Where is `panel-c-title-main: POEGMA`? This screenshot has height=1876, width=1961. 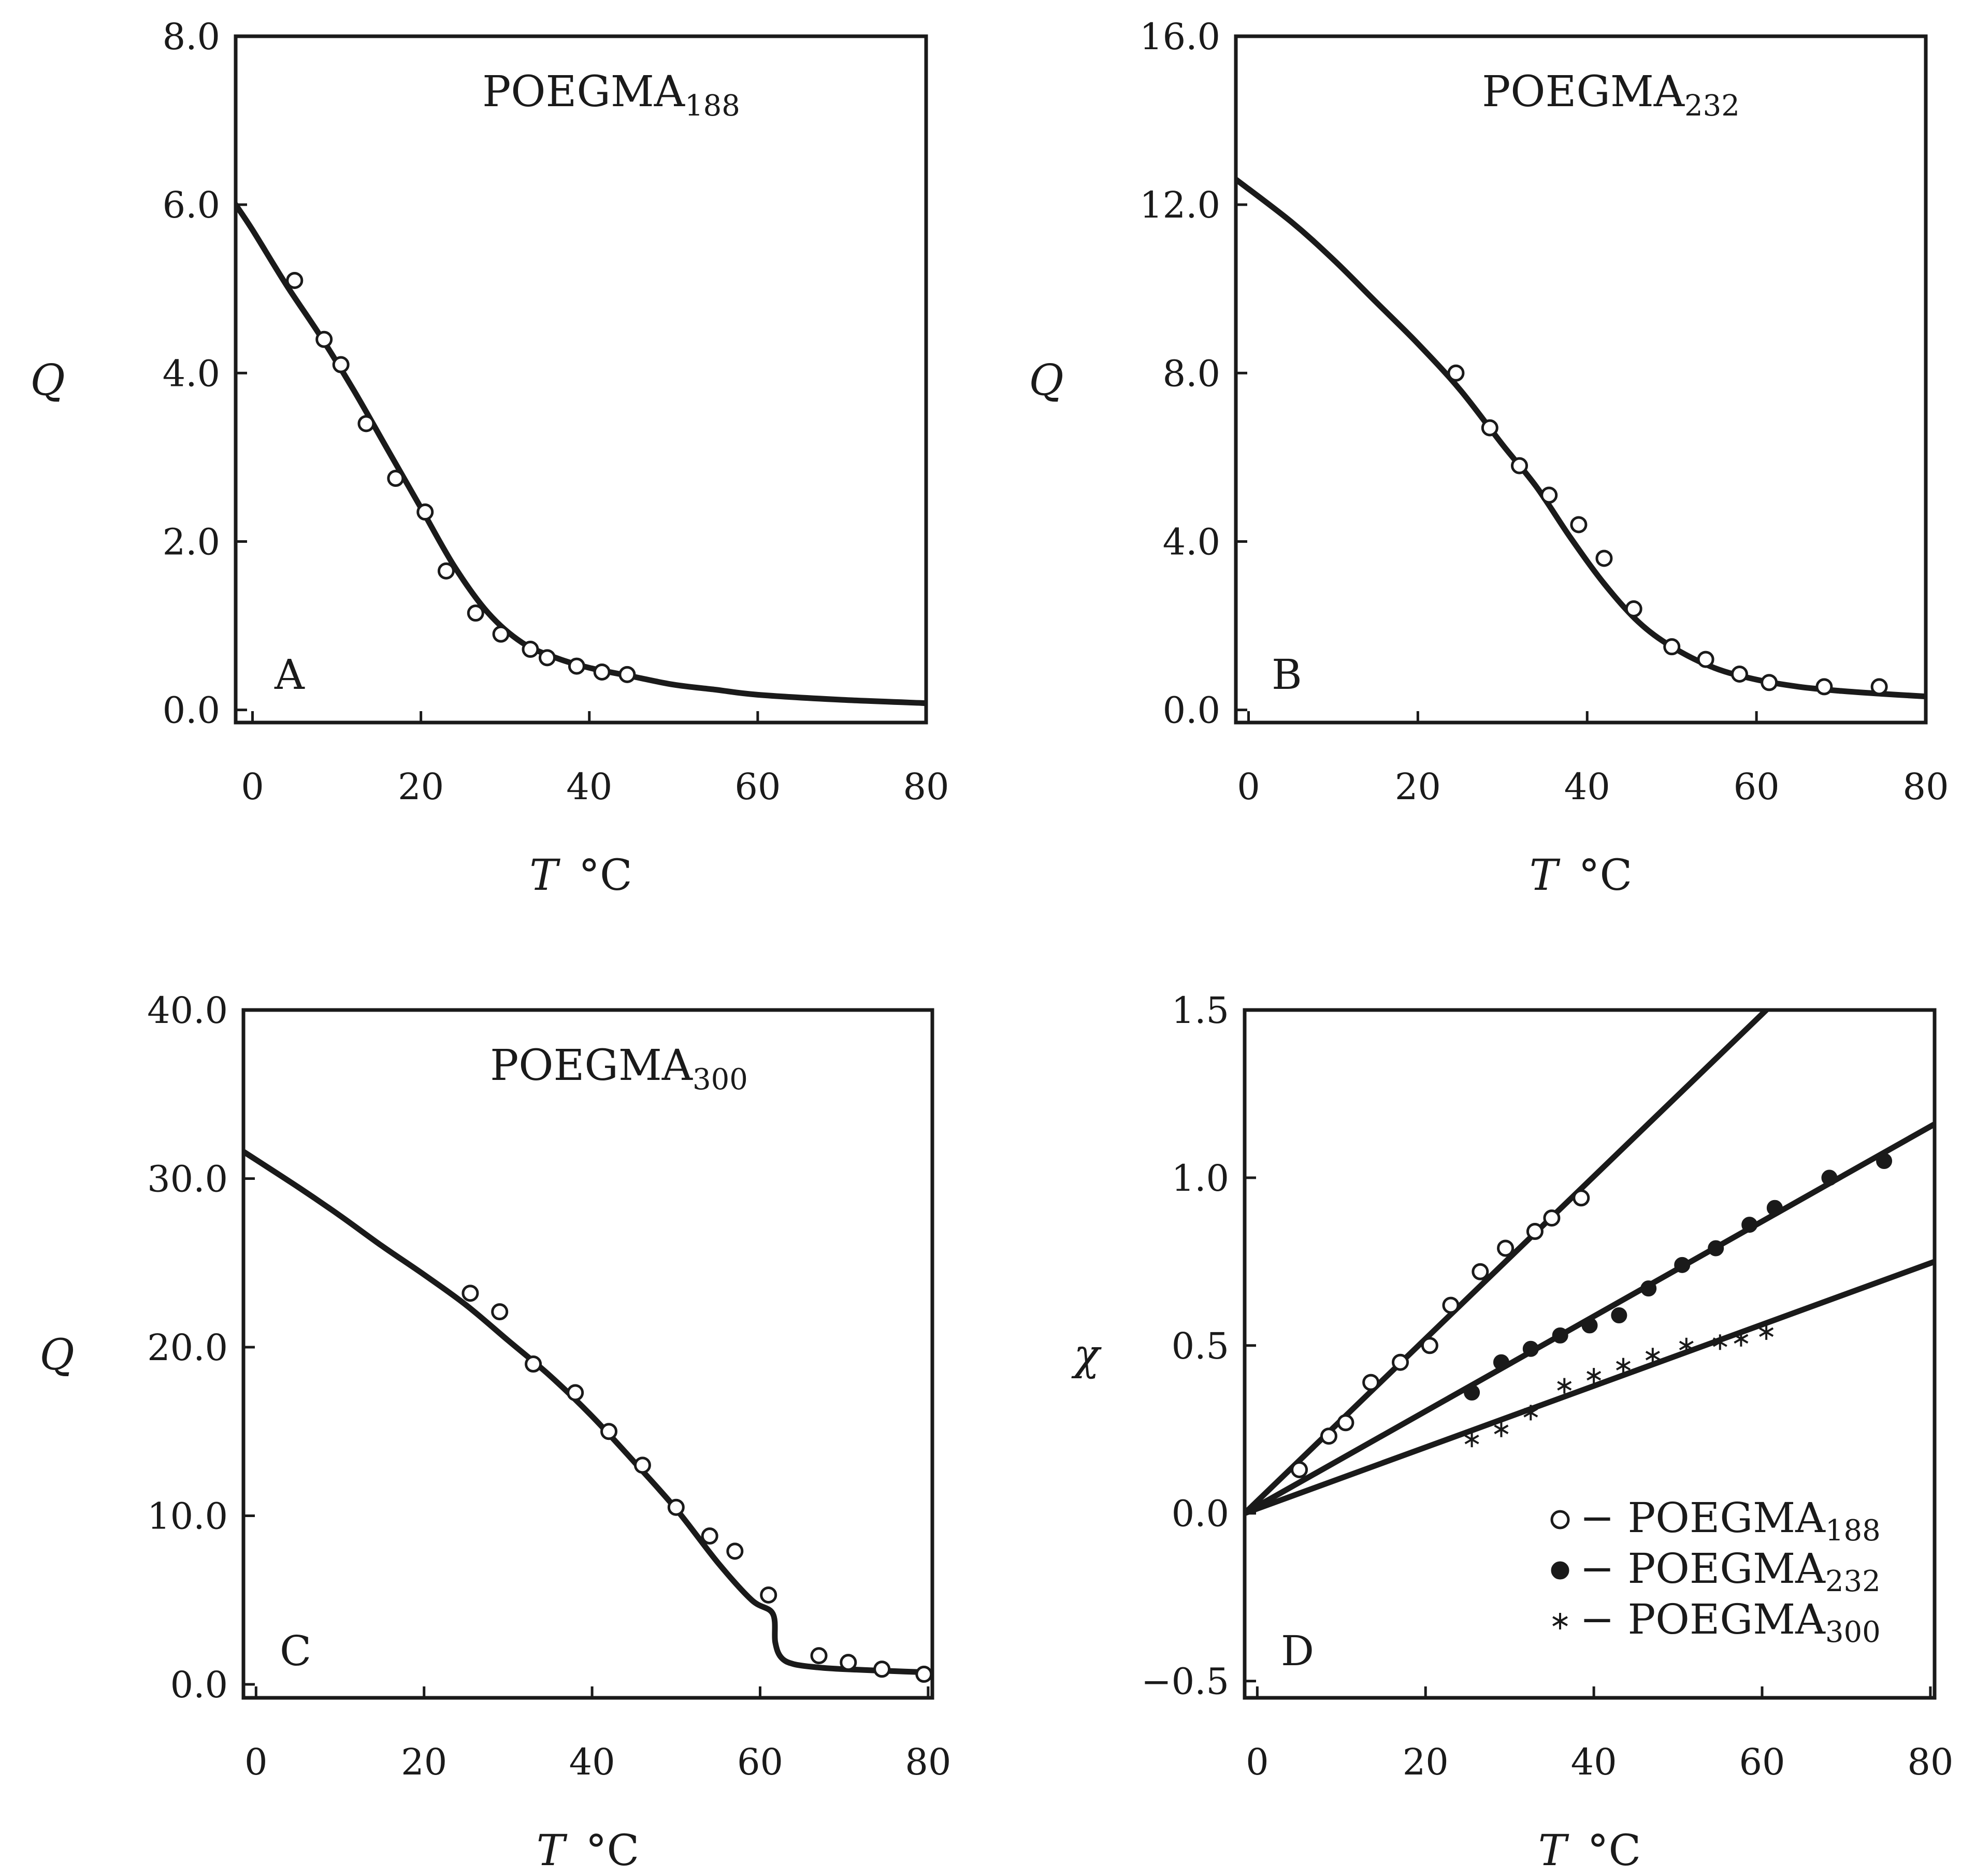 panel-c-title-main: POEGMA is located at coordinates (592, 1065).